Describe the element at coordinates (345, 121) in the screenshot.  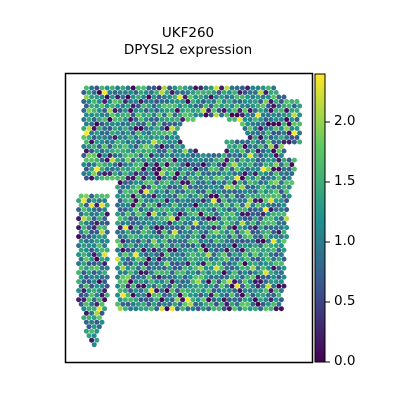
I see `colorbar-tick-label: 2.0` at that location.